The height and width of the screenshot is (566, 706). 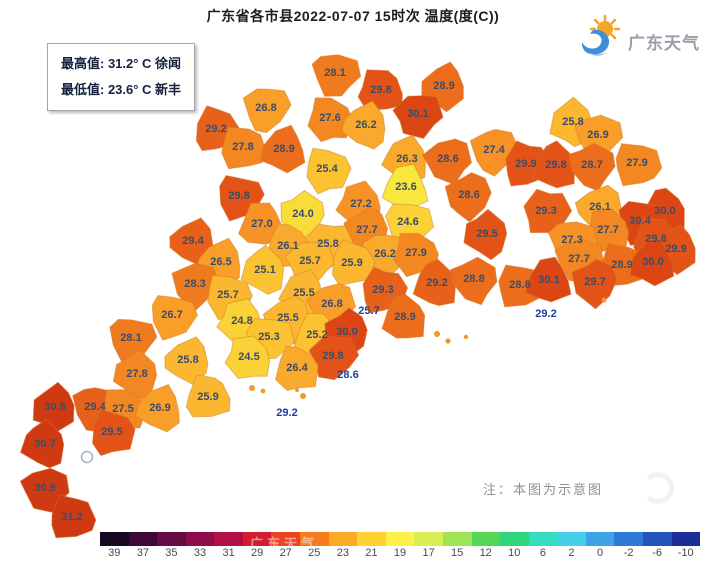 I want to click on temp-label: 30.0, so click(x=652, y=262).